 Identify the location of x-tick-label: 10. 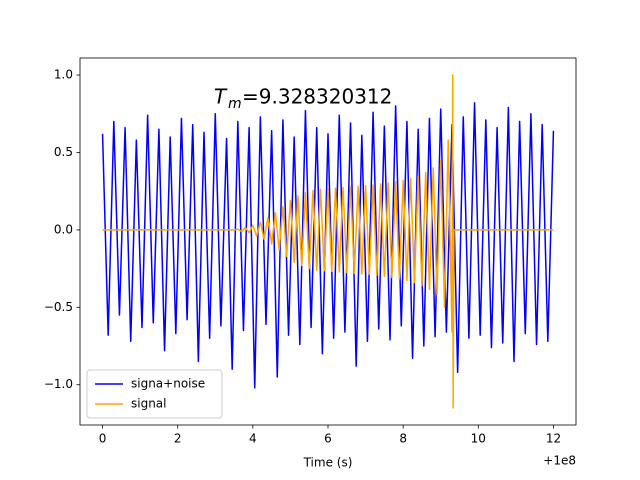
(478, 439).